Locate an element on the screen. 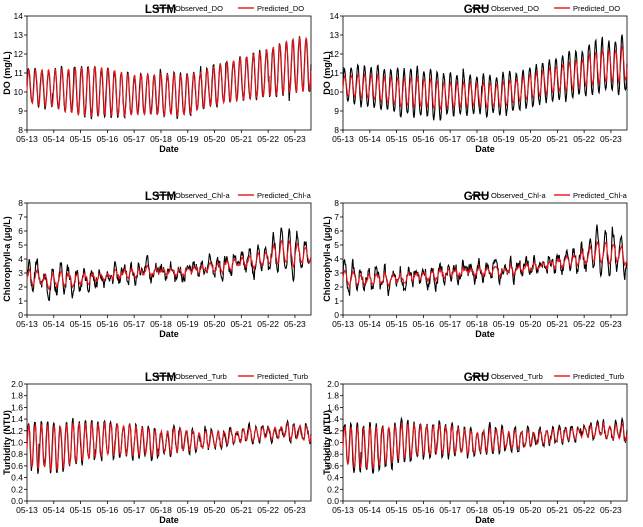  y-tick-label: 13 is located at coordinates (19, 35).